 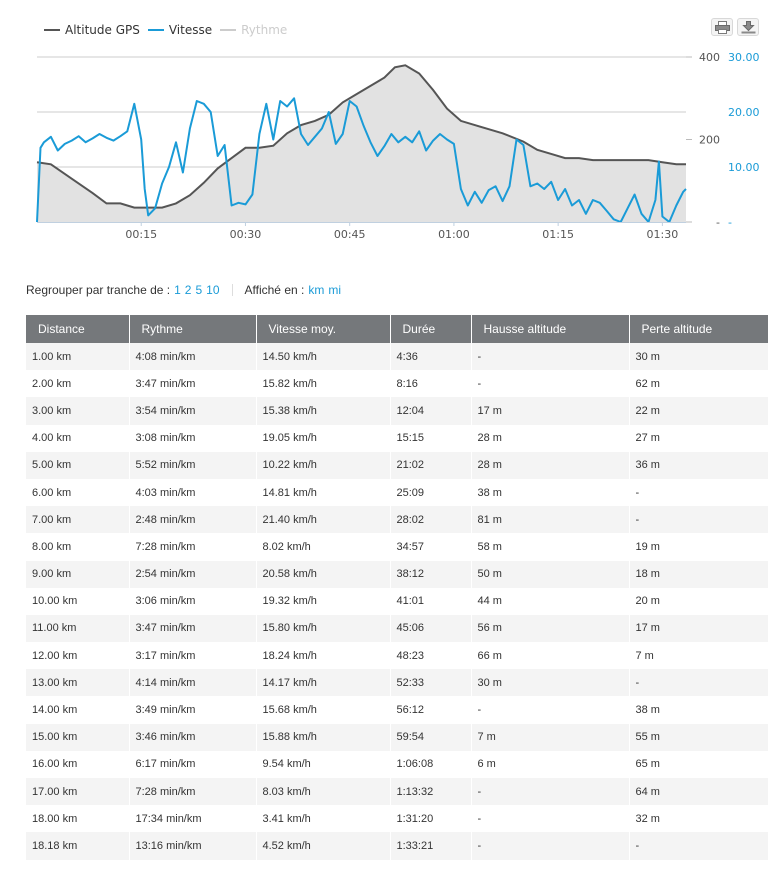 I want to click on cell-rythme: 4:08 min/km, so click(x=192, y=357).